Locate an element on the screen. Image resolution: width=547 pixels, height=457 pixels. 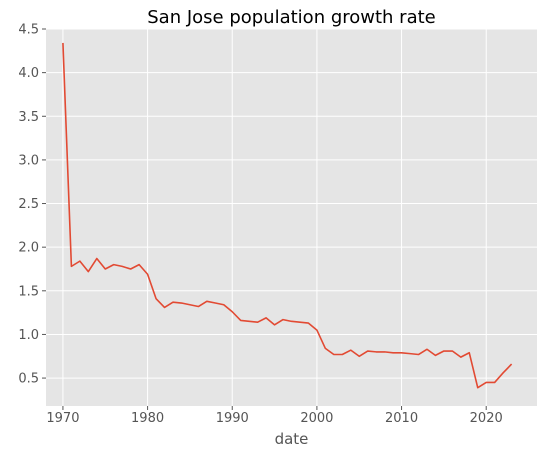
x-axis-ticks: 1970 1980 1990 2000 2010 2020 is located at coordinates (274, 416).